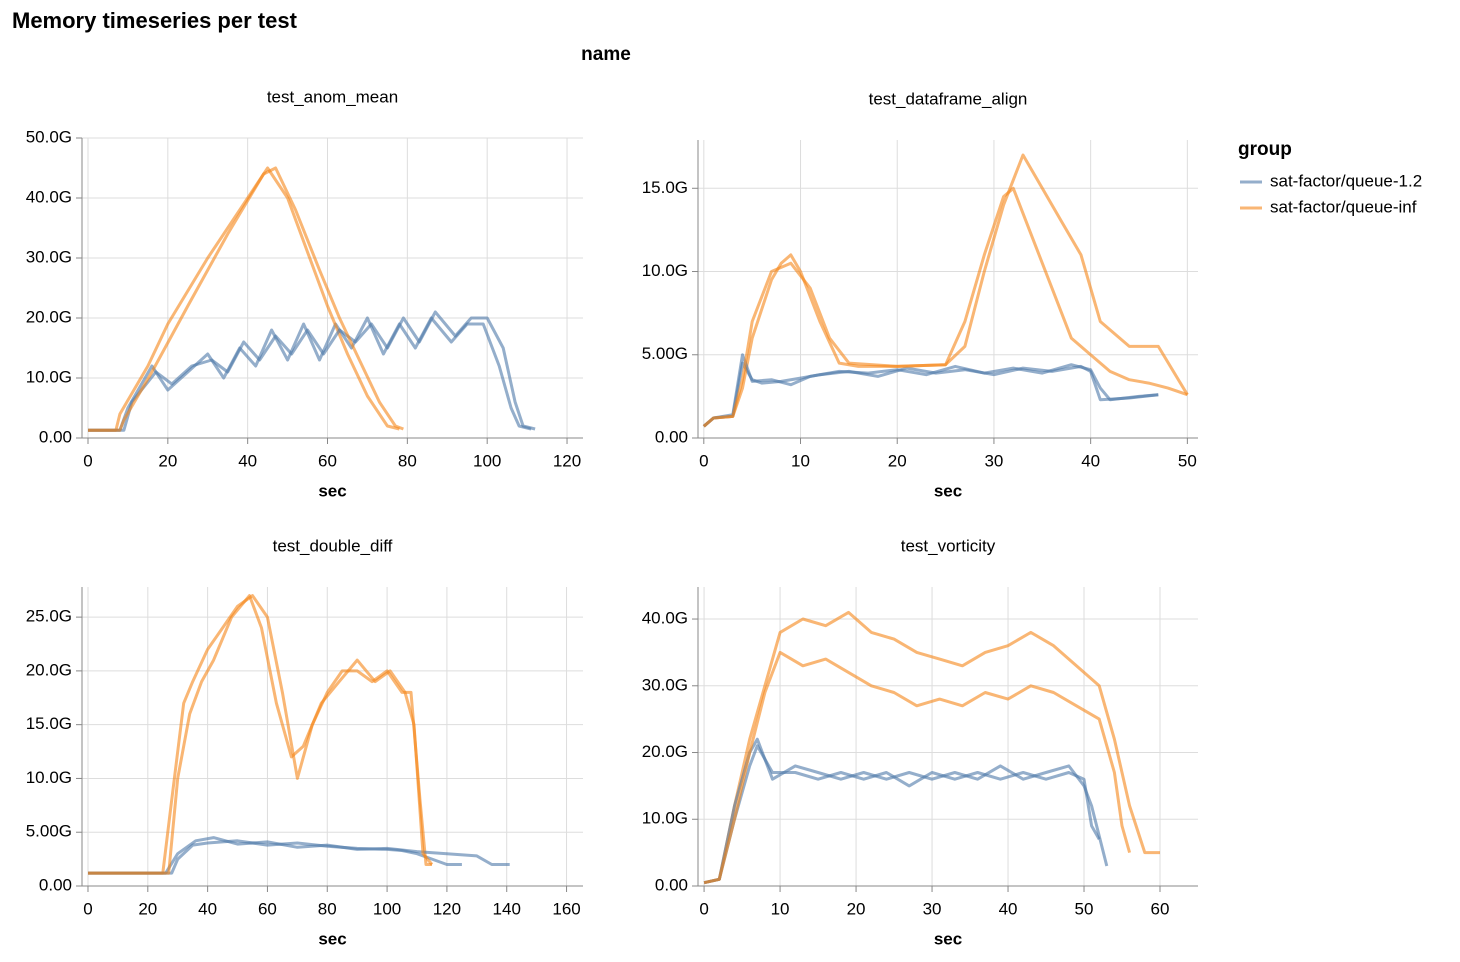  What do you see at coordinates (948, 545) in the screenshot?
I see `facet-title: test_vorticity` at bounding box center [948, 545].